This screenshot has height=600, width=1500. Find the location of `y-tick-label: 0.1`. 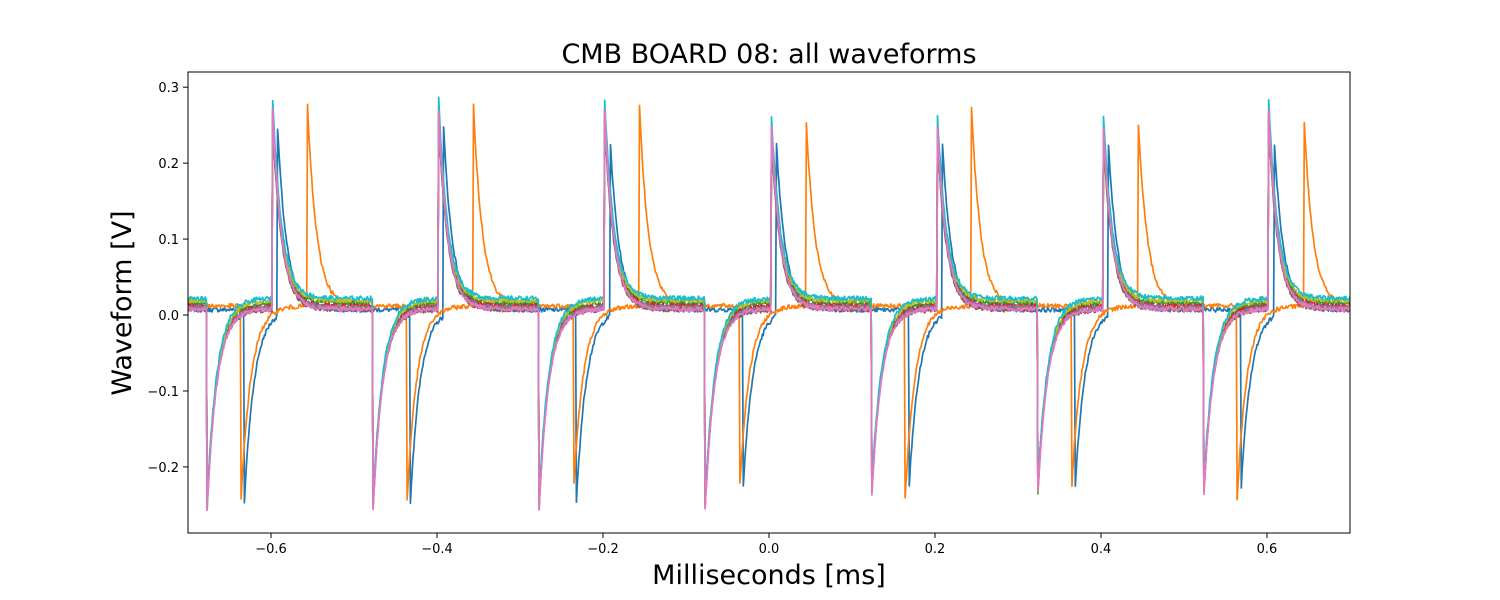

y-tick-label: 0.1 is located at coordinates (168, 240).